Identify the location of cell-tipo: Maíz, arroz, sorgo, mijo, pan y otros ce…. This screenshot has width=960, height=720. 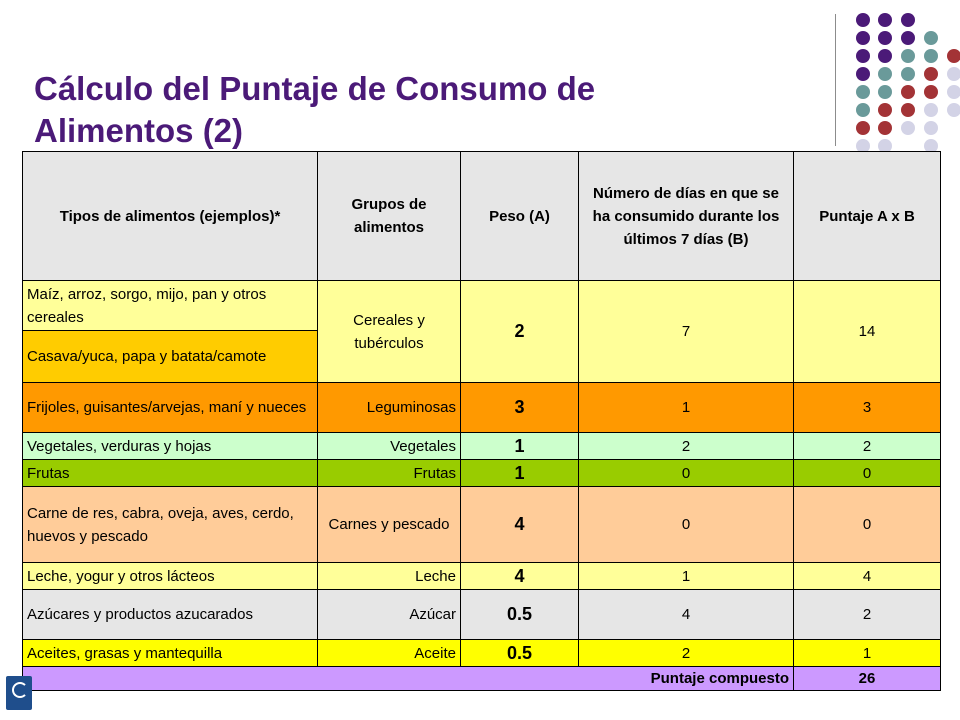
(170, 305).